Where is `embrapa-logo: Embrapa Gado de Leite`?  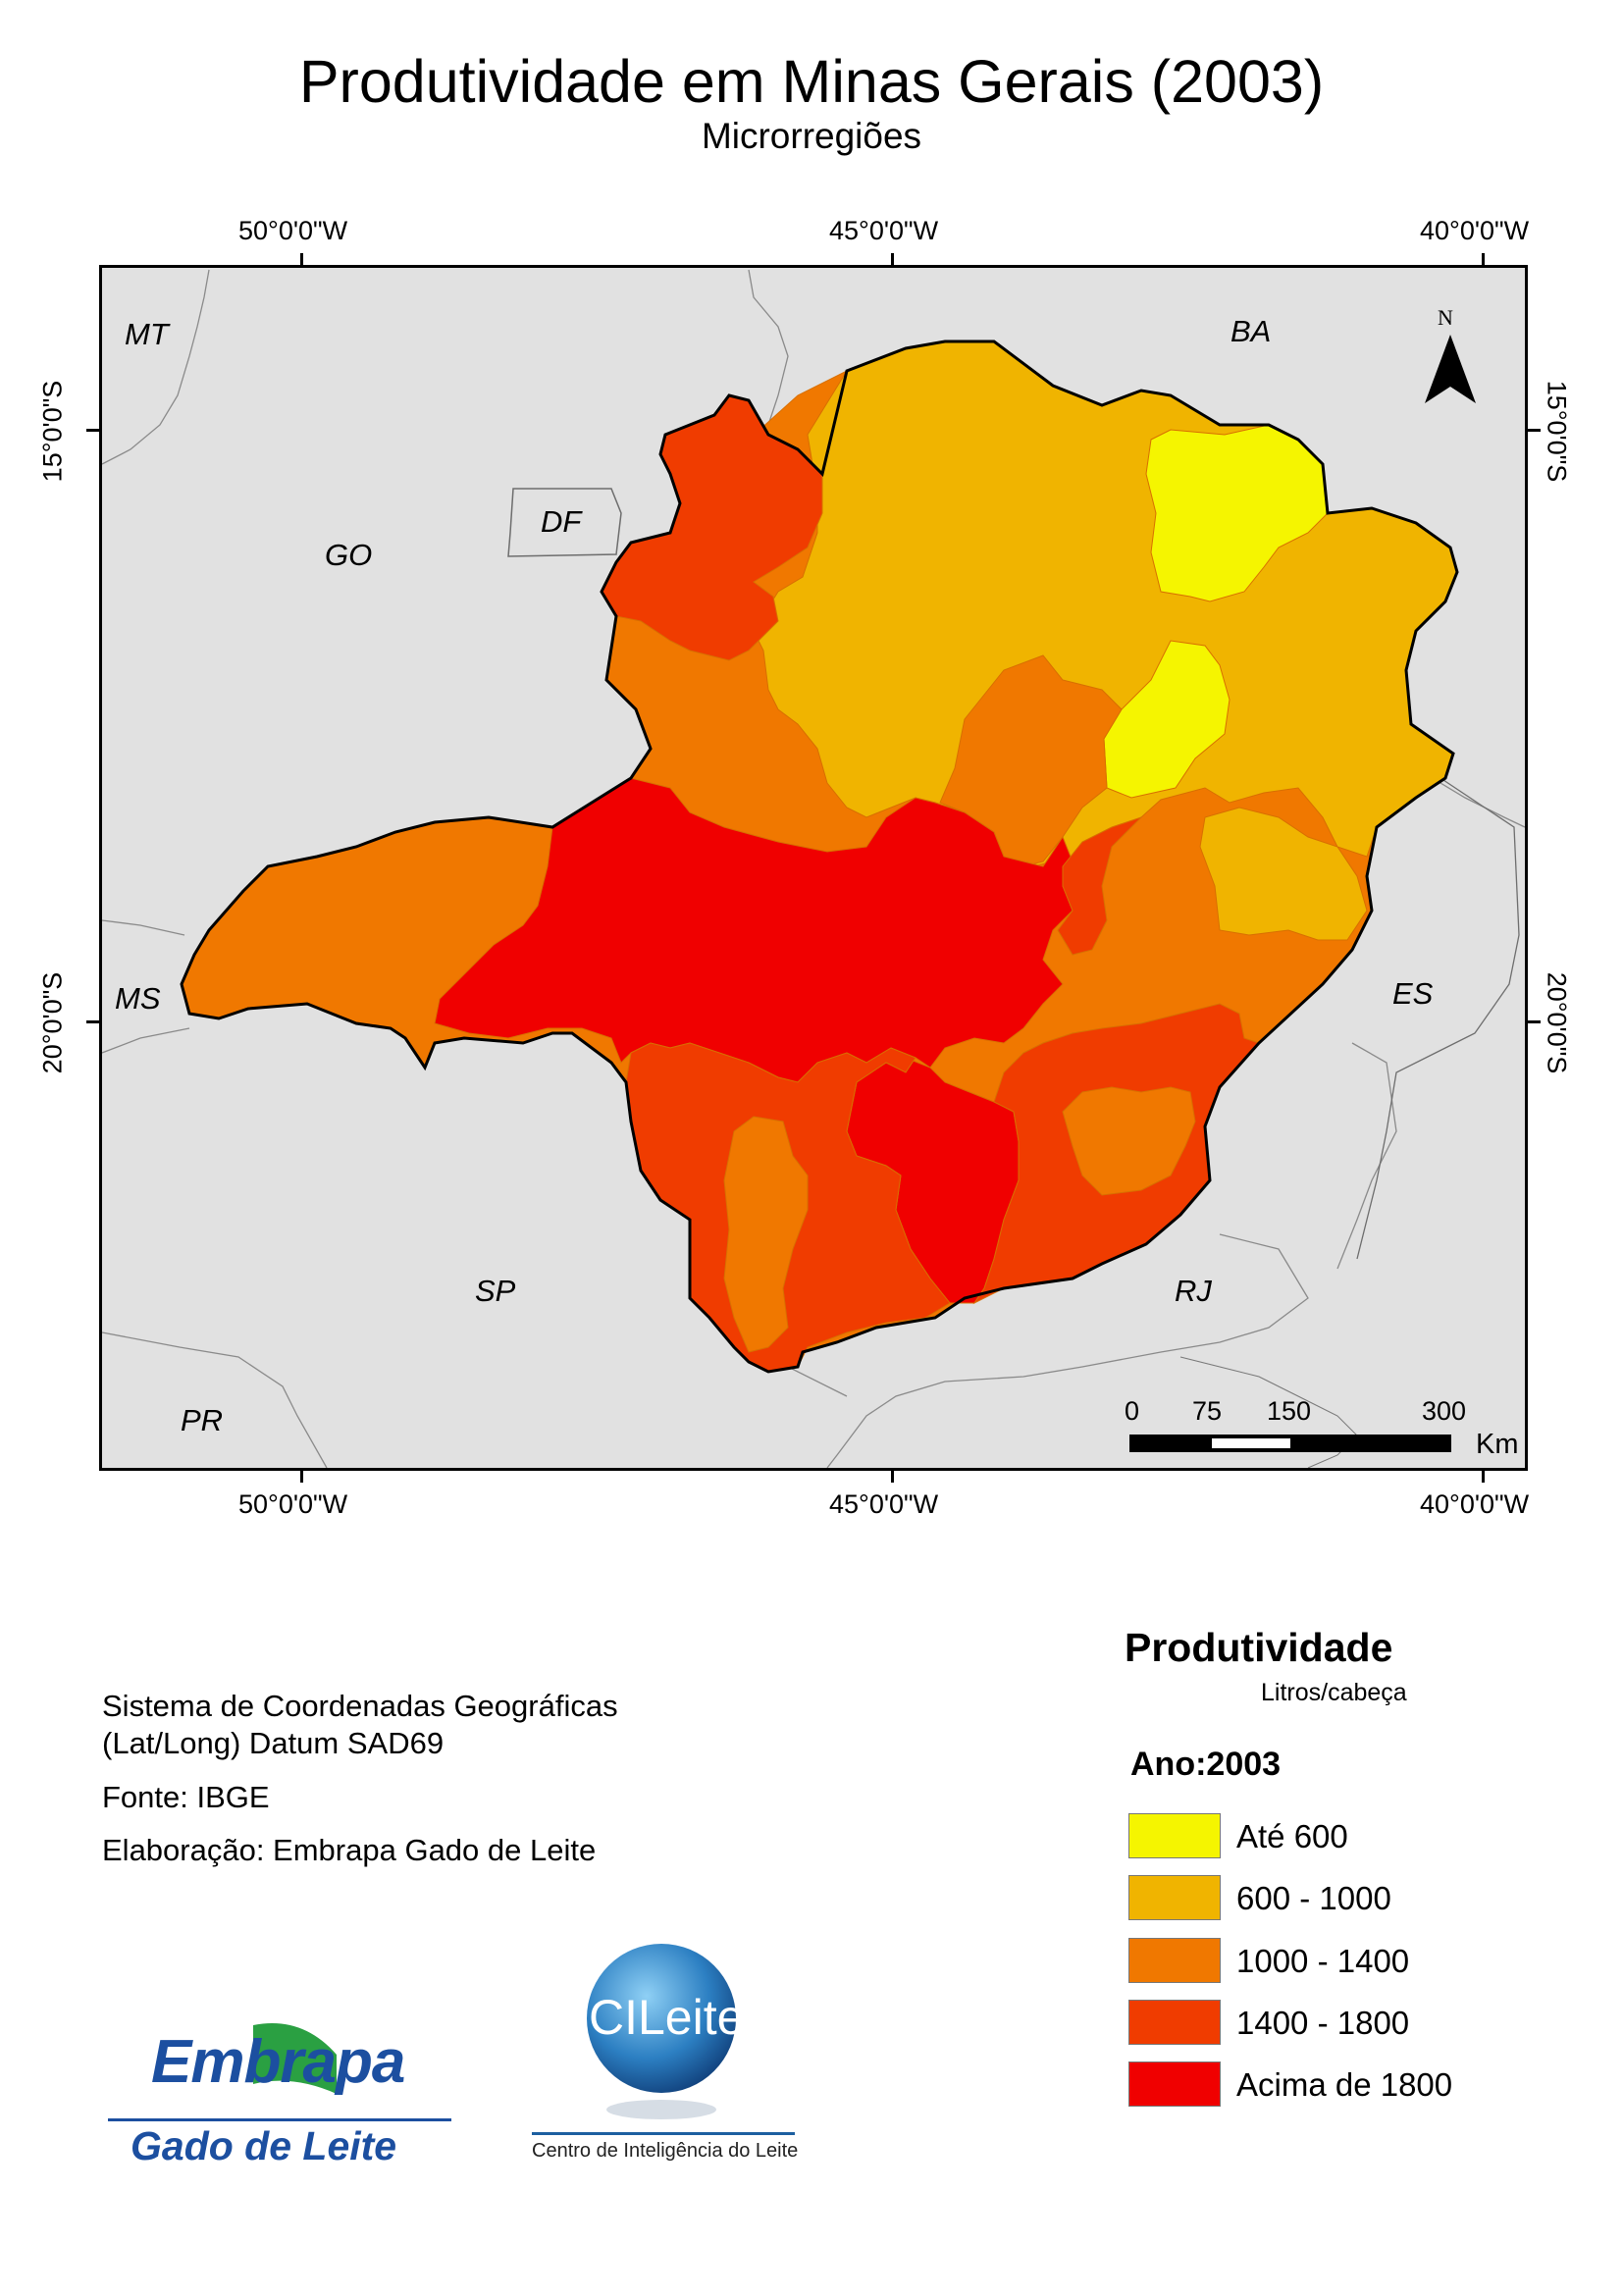
embrapa-logo: Embrapa Gado de Leite is located at coordinates (280, 2098).